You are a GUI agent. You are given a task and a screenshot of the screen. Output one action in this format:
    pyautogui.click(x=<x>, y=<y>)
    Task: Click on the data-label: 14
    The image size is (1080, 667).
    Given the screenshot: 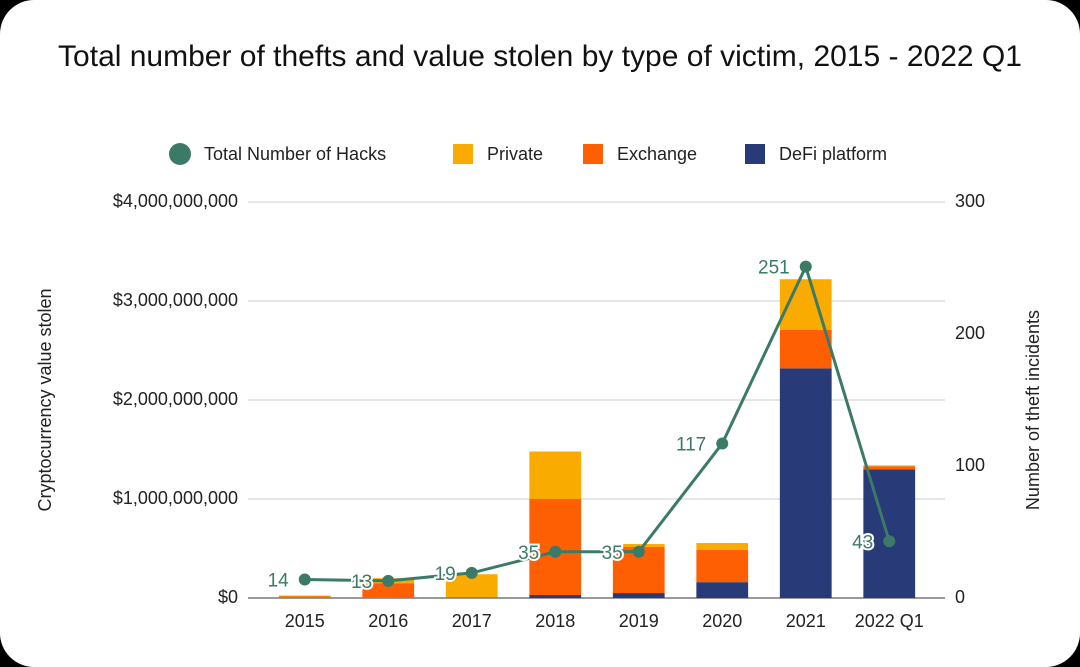 What is the action you would take?
    pyautogui.click(x=279, y=581)
    